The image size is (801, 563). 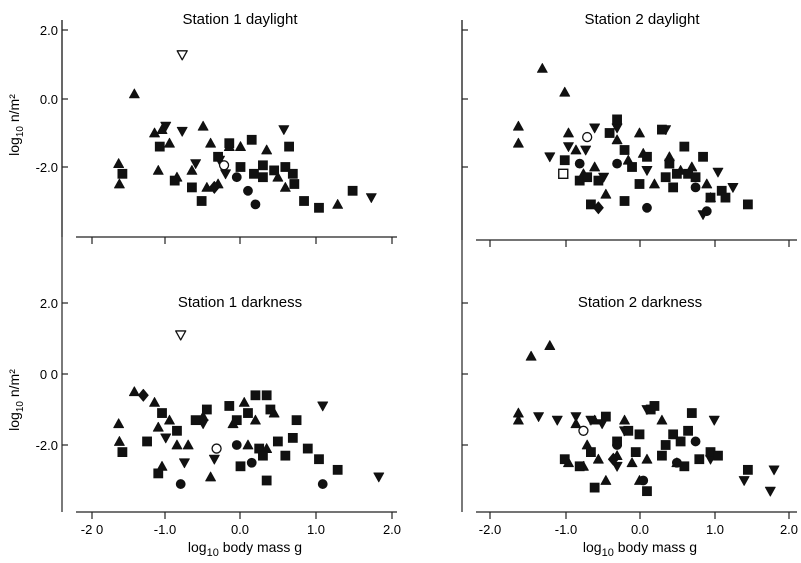 What do you see at coordinates (240, 529) in the screenshot?
I see `x-tick-label: 0.0` at bounding box center [240, 529].